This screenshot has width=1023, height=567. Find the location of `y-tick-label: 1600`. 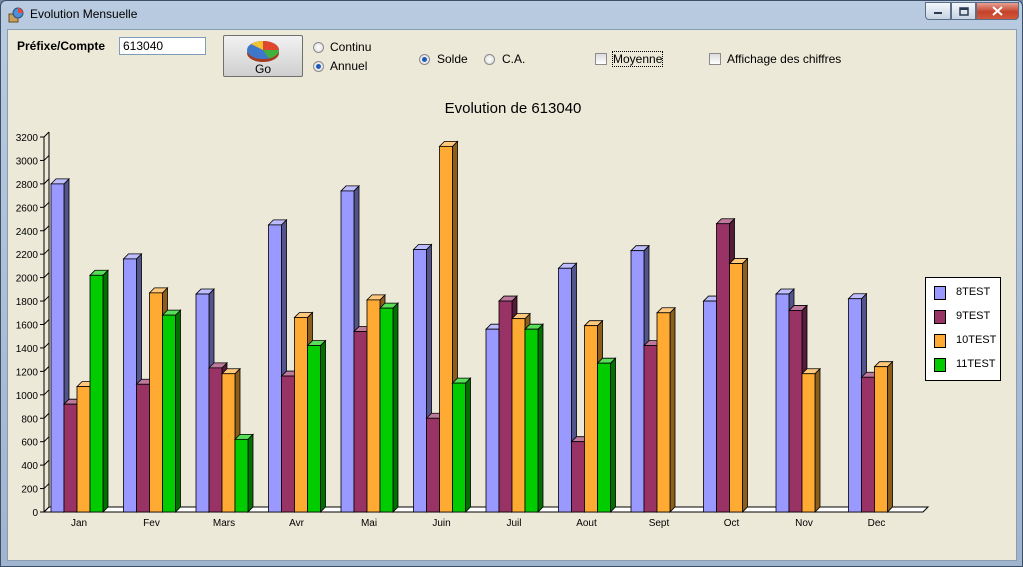

y-tick-label: 1600 is located at coordinates (27, 326).